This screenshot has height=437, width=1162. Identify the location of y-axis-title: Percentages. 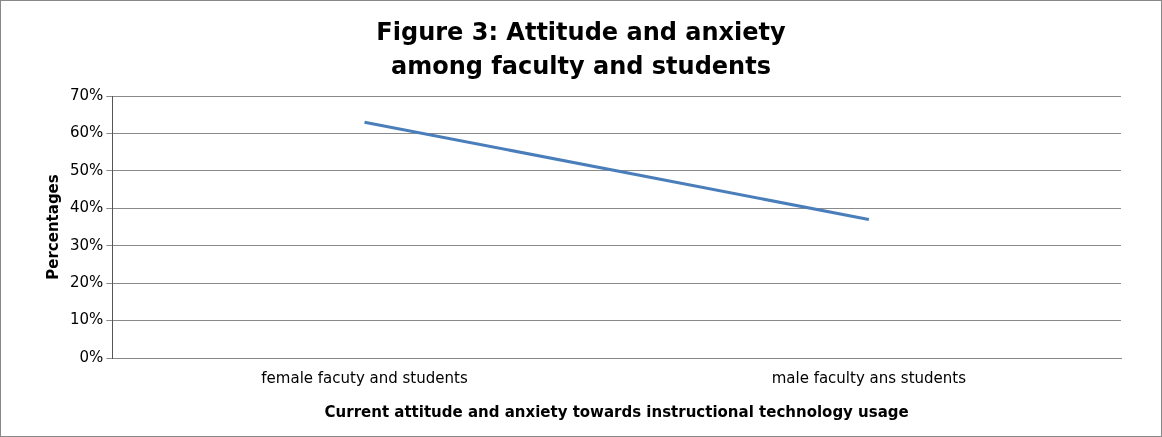
(52, 227).